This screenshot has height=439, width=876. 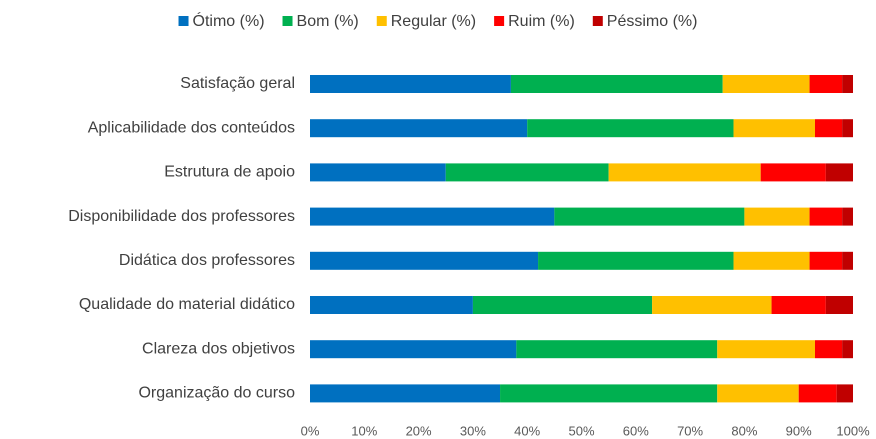 I want to click on y-tick-label: Didática dos professores, so click(x=207, y=260).